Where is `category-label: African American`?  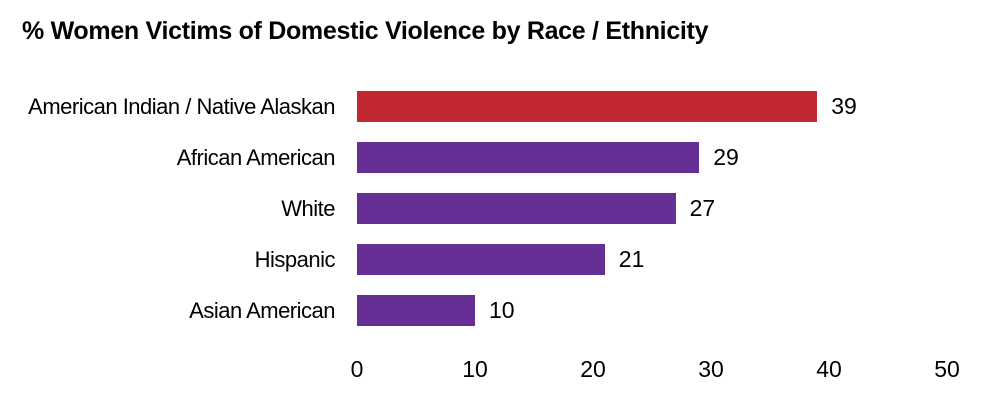 category-label: African American is located at coordinates (256, 157).